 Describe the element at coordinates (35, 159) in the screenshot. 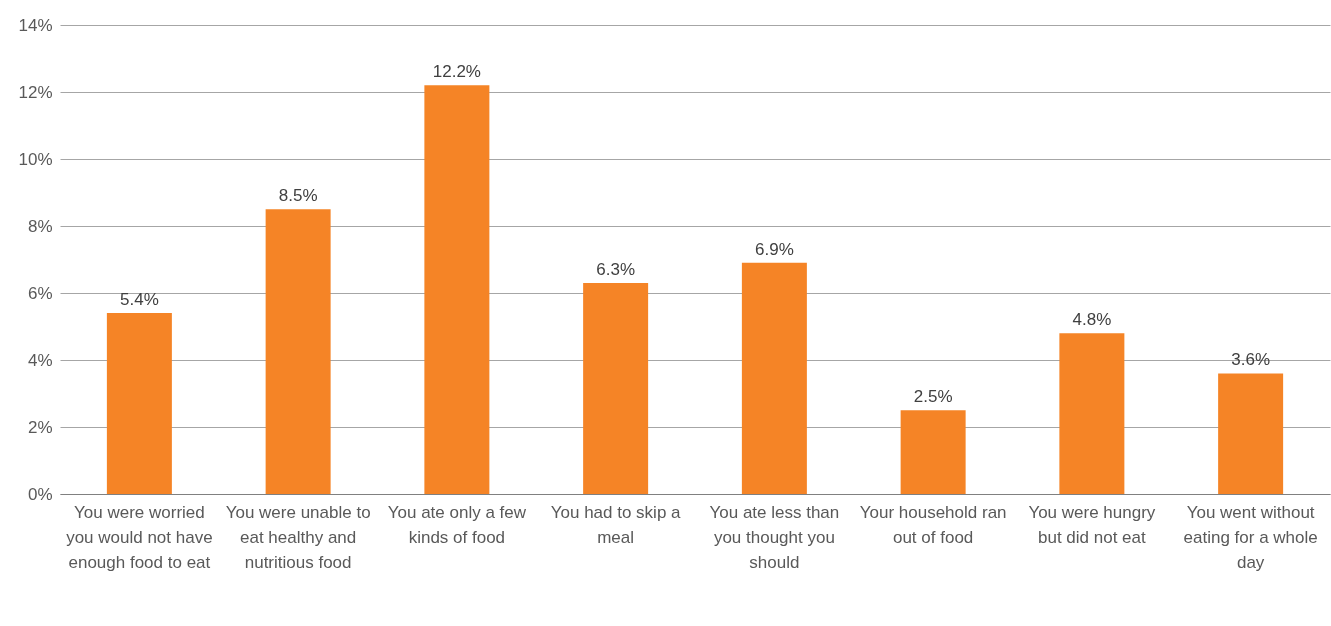

I see `y-tick-label: 10%` at that location.